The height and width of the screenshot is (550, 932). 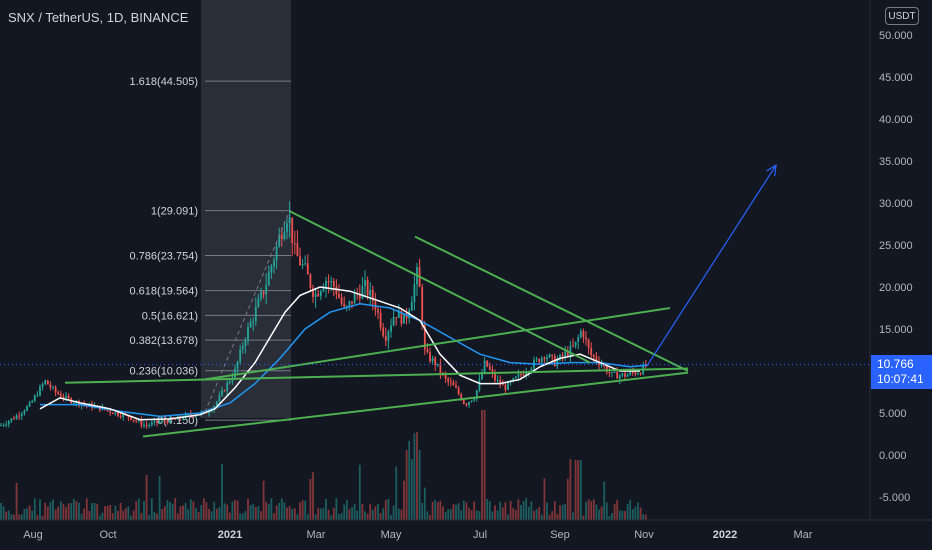 What do you see at coordinates (480, 535) in the screenshot?
I see `time-tick-label: Jul` at bounding box center [480, 535].